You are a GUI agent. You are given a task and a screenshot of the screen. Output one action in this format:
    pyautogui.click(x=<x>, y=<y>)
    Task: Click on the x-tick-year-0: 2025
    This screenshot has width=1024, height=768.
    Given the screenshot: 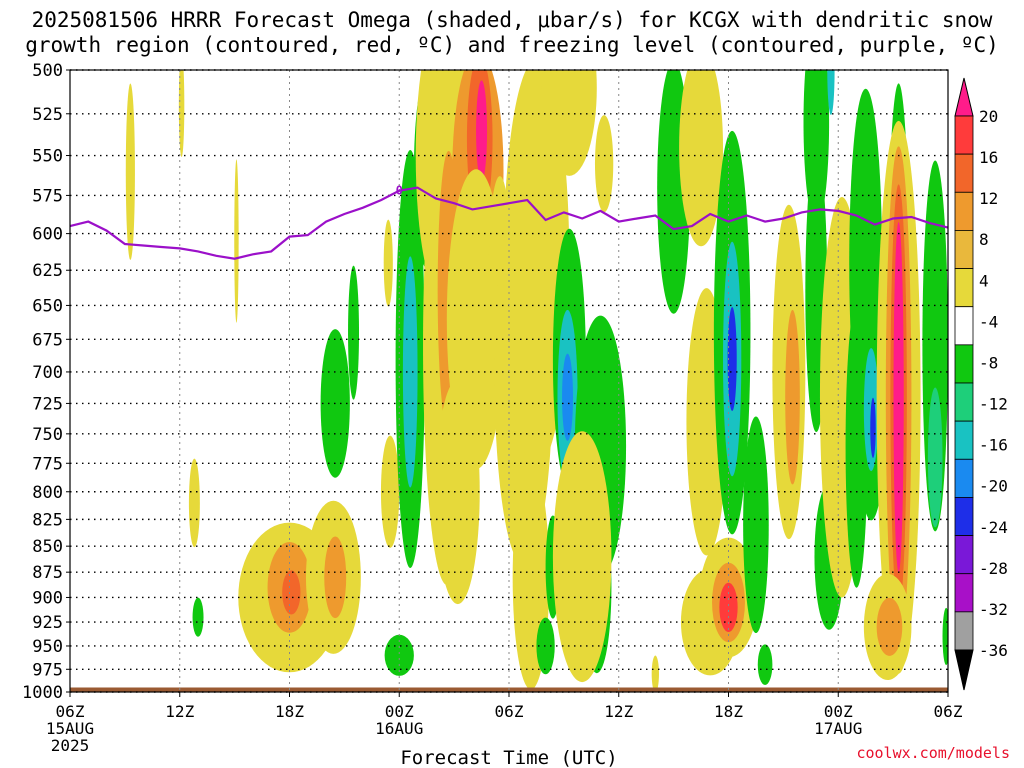 What is the action you would take?
    pyautogui.click(x=70, y=745)
    